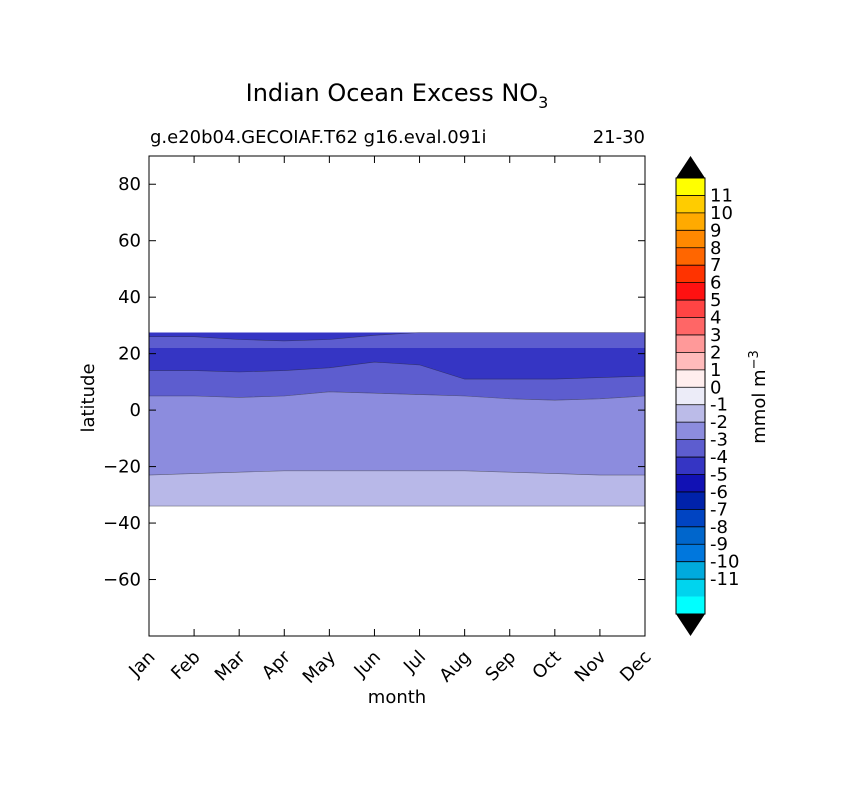  Describe the element at coordinates (724, 579) in the screenshot. I see `colorbar-tick-label: -11` at that location.